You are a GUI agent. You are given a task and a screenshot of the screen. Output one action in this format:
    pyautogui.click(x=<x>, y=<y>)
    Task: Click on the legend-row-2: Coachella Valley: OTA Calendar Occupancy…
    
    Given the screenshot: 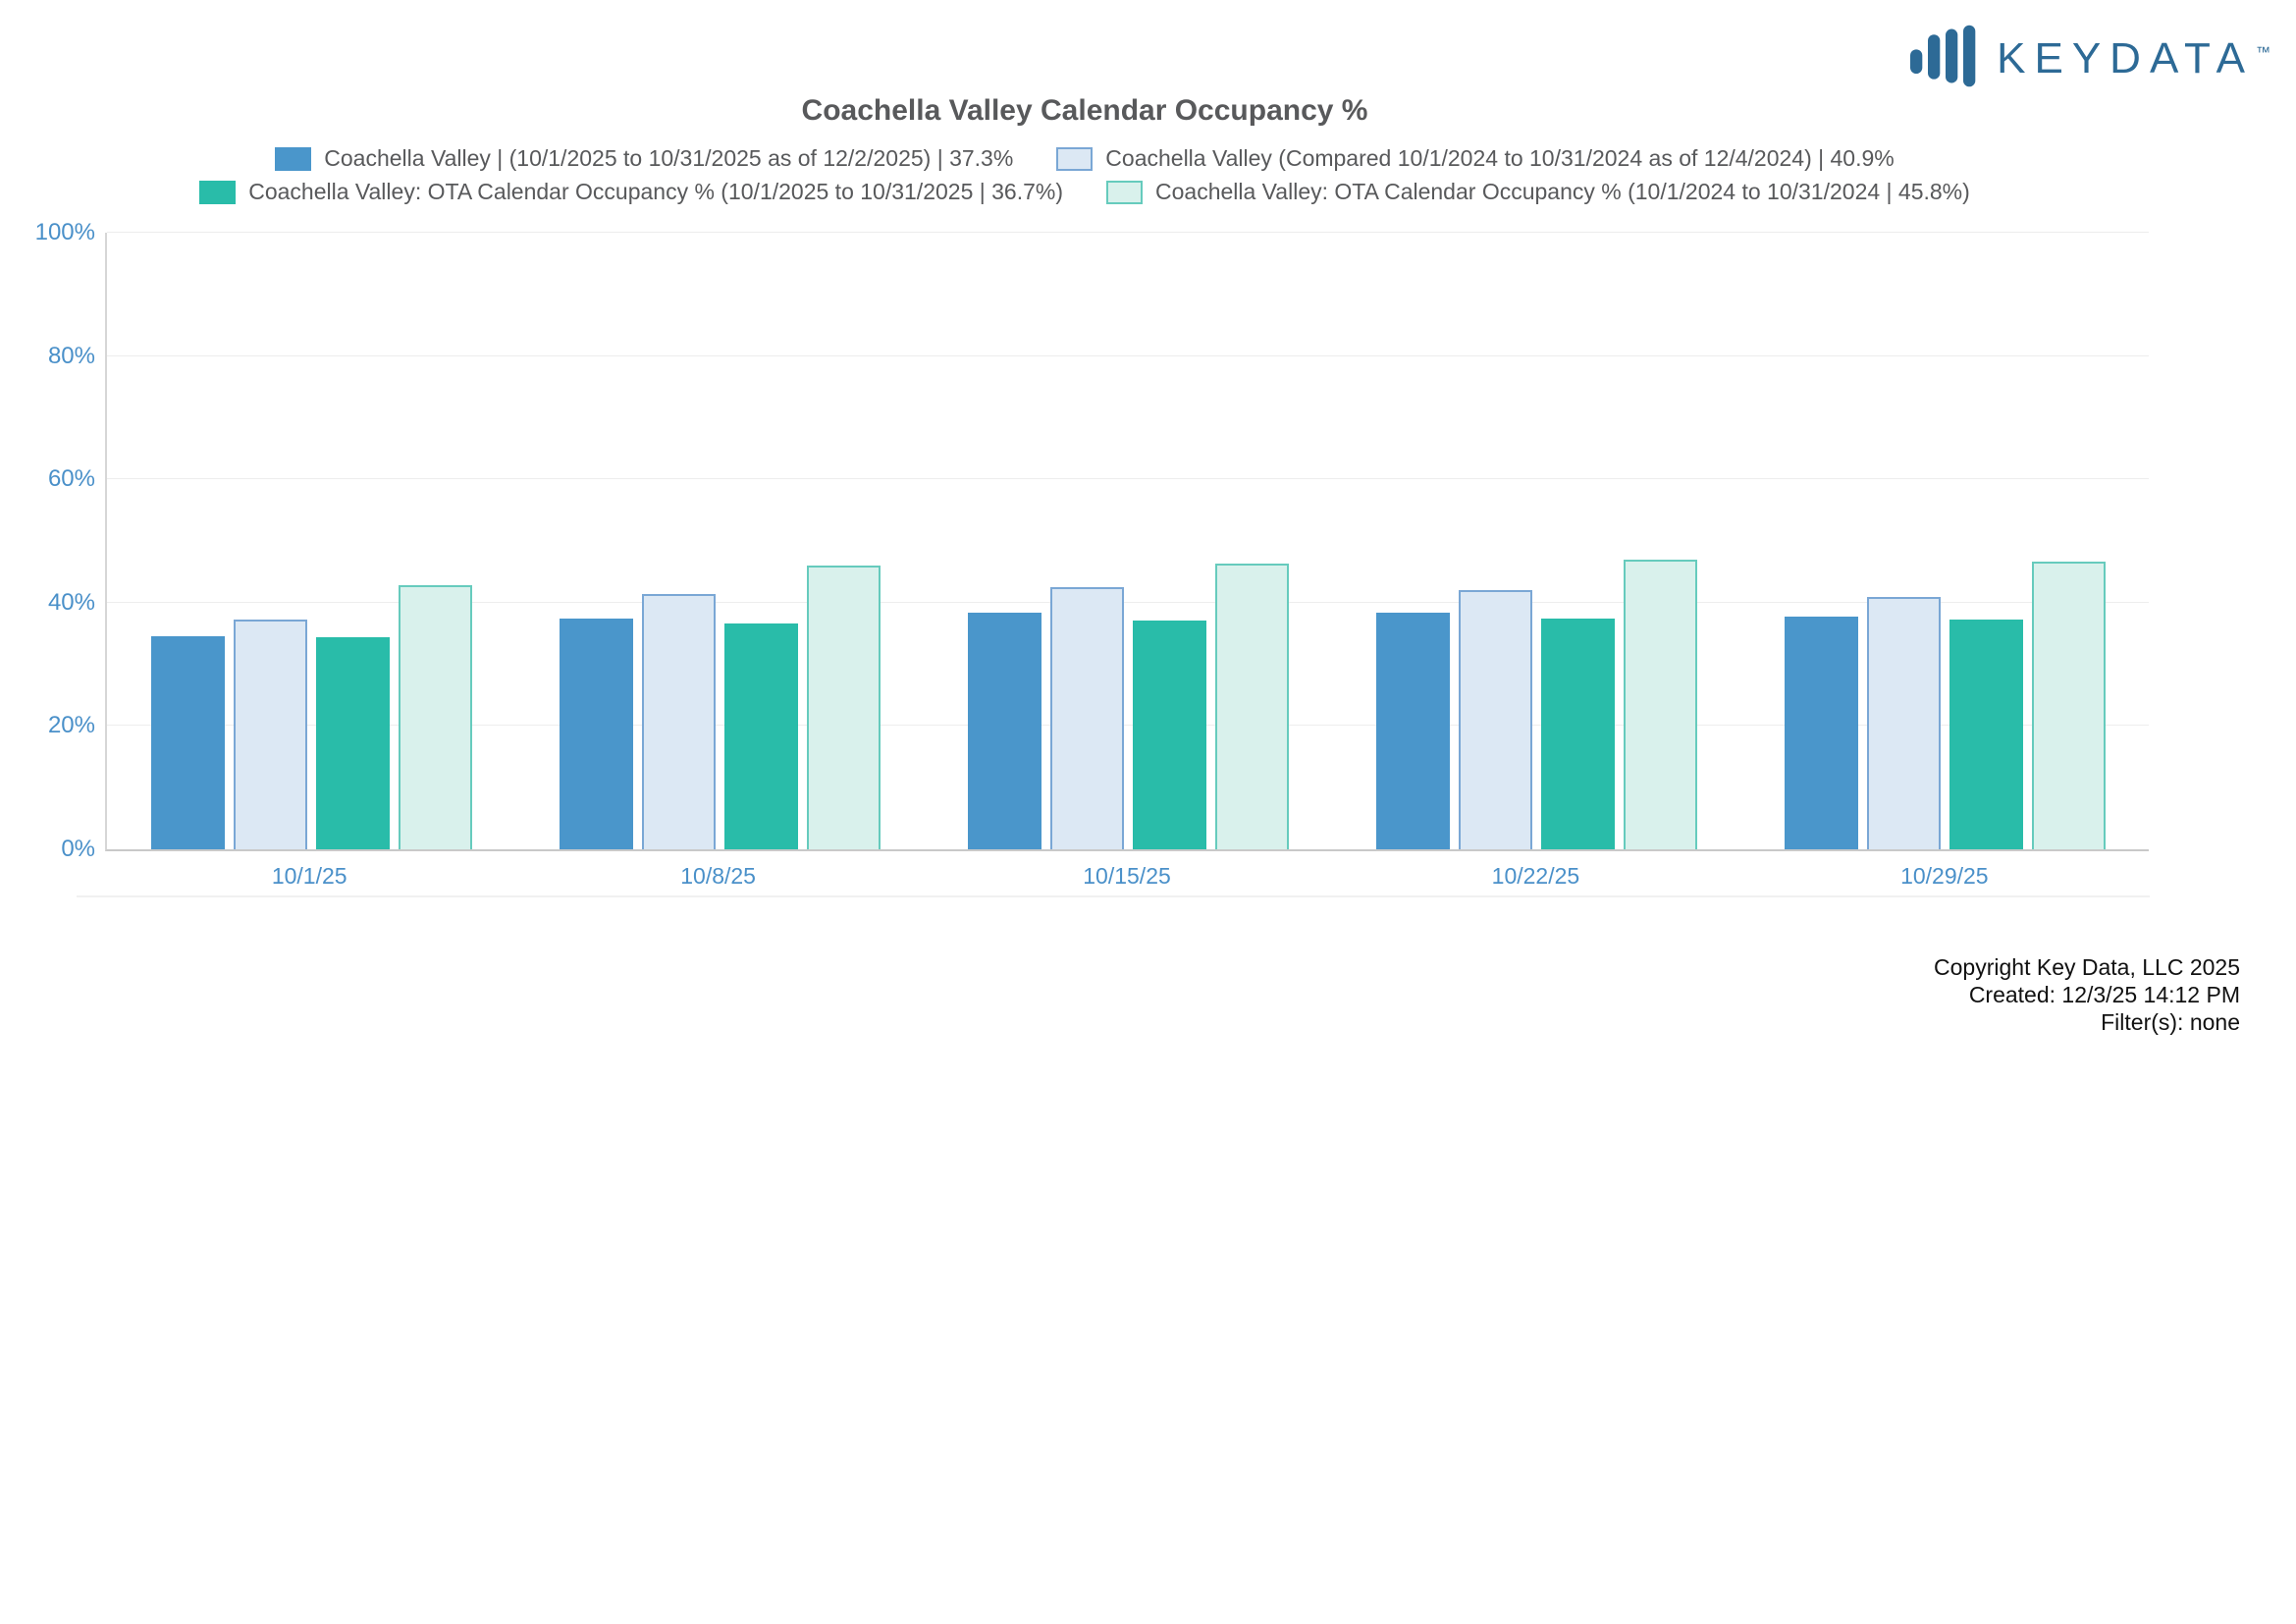 What is the action you would take?
    pyautogui.click(x=1084, y=192)
    